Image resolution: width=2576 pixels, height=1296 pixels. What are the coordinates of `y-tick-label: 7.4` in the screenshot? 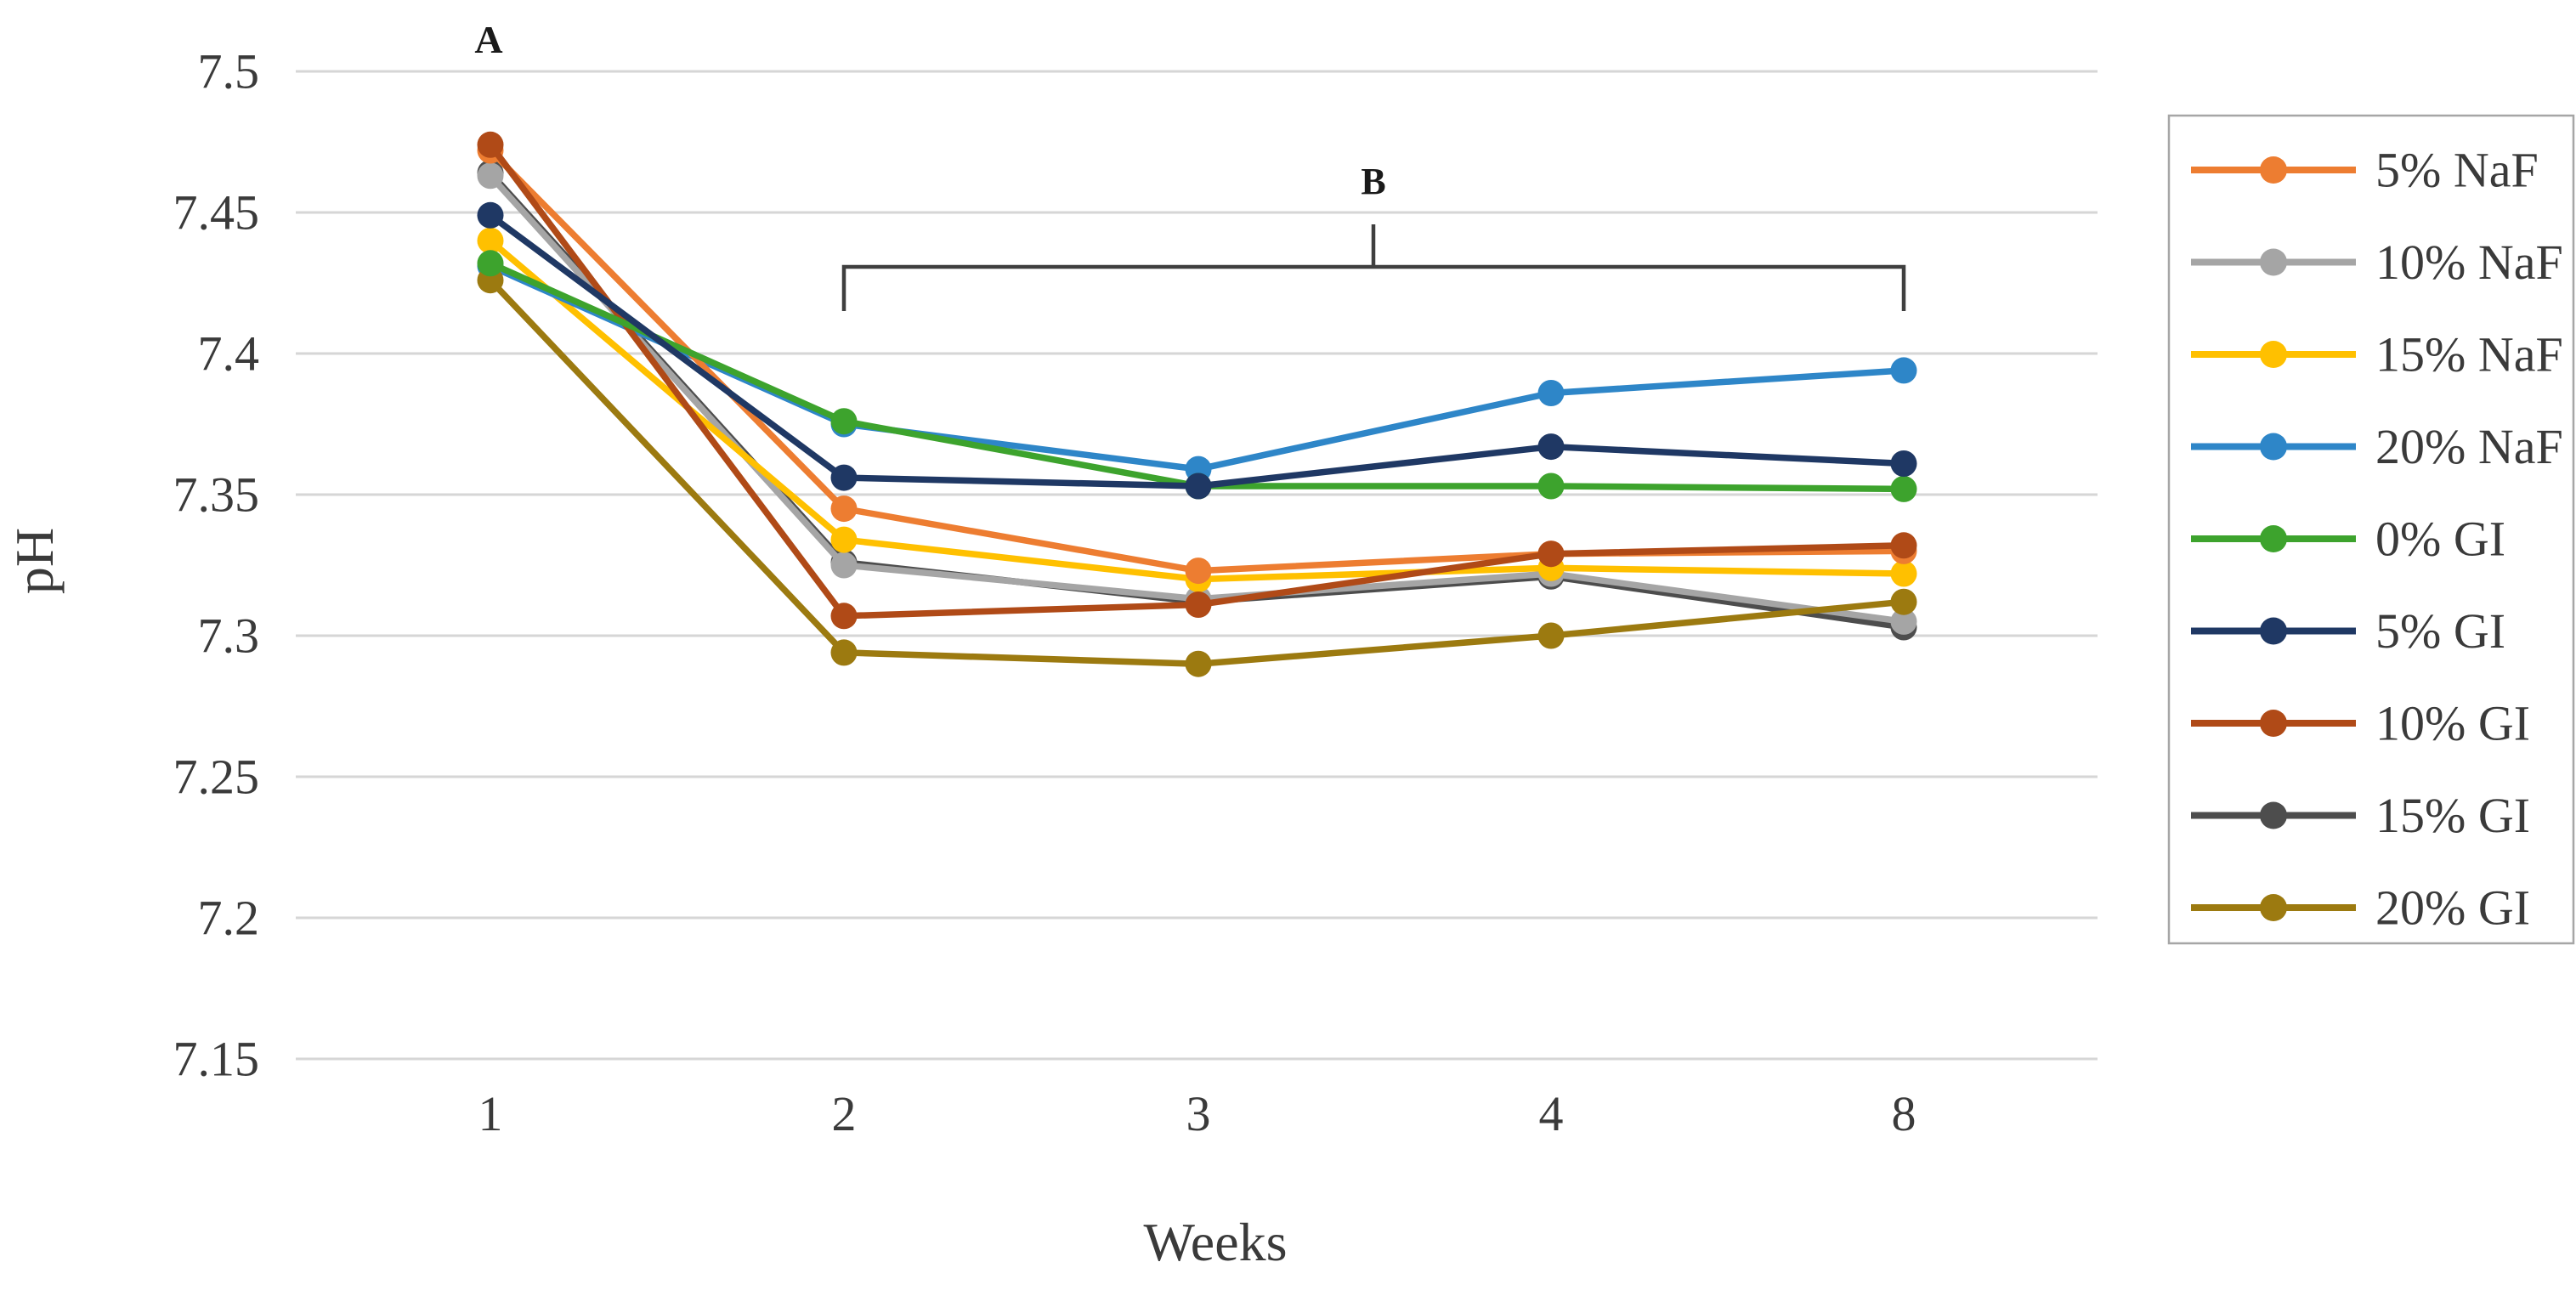 It's located at (229, 354).